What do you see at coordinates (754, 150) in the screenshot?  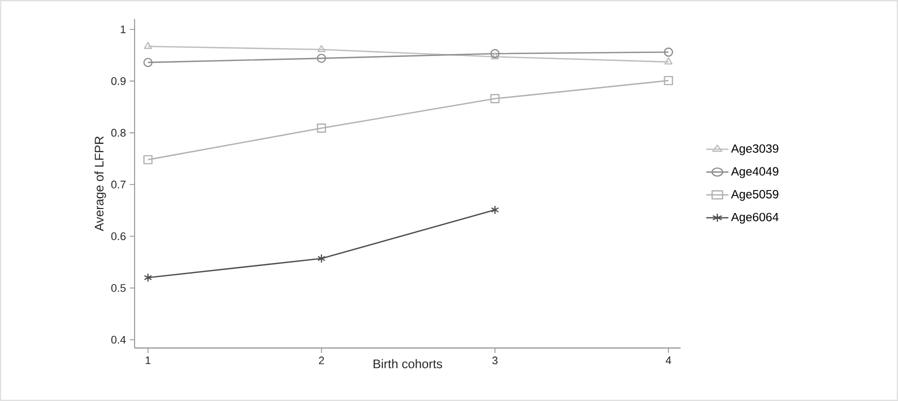 I see `legend-label: Age3039` at bounding box center [754, 150].